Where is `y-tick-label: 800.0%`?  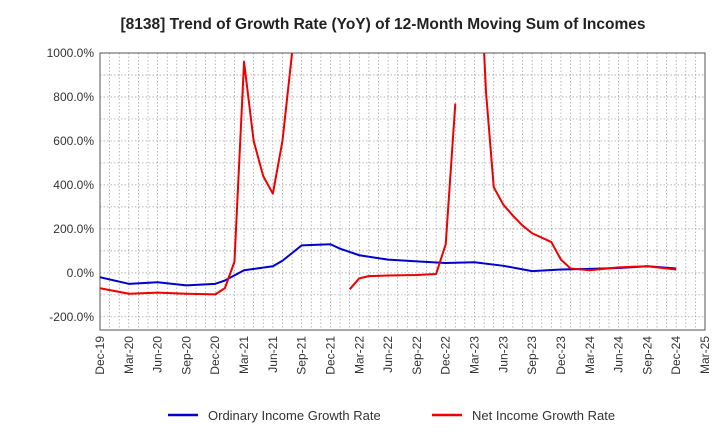
y-tick-label: 800.0% is located at coordinates (73, 97).